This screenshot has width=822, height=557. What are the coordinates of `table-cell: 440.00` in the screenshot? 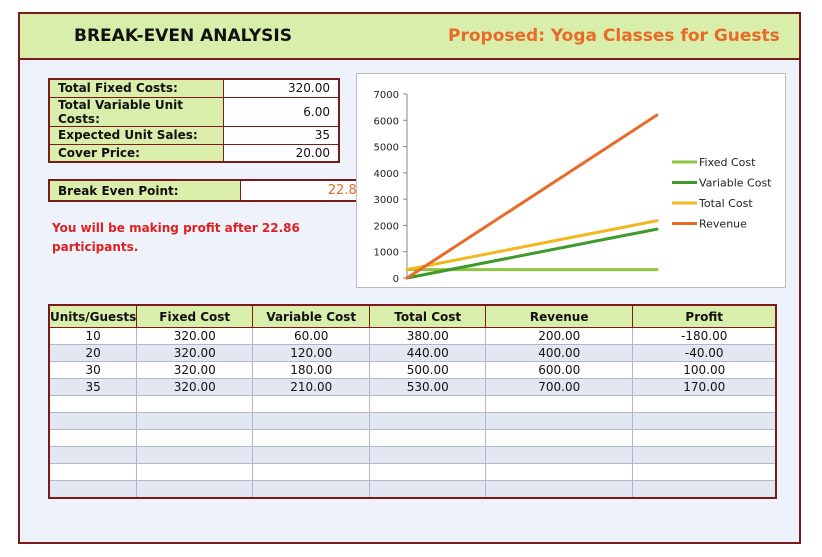 It's located at (428, 353).